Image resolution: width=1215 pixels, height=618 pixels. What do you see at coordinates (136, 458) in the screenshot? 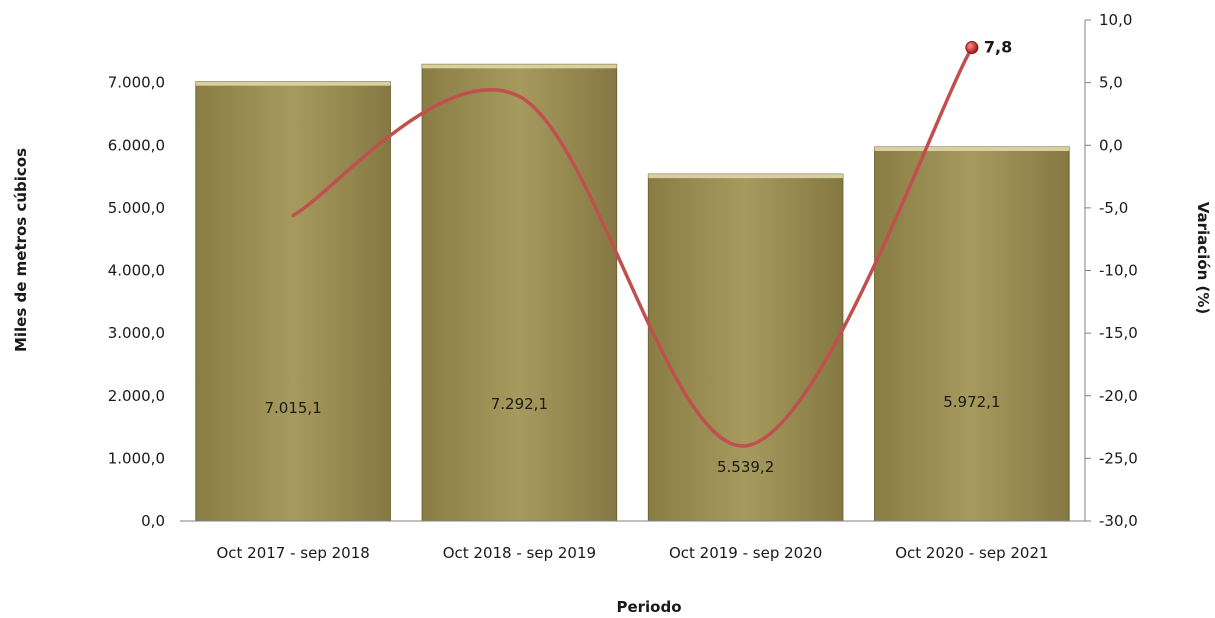
I see `y-tick-label: 1.000,0` at bounding box center [136, 458].